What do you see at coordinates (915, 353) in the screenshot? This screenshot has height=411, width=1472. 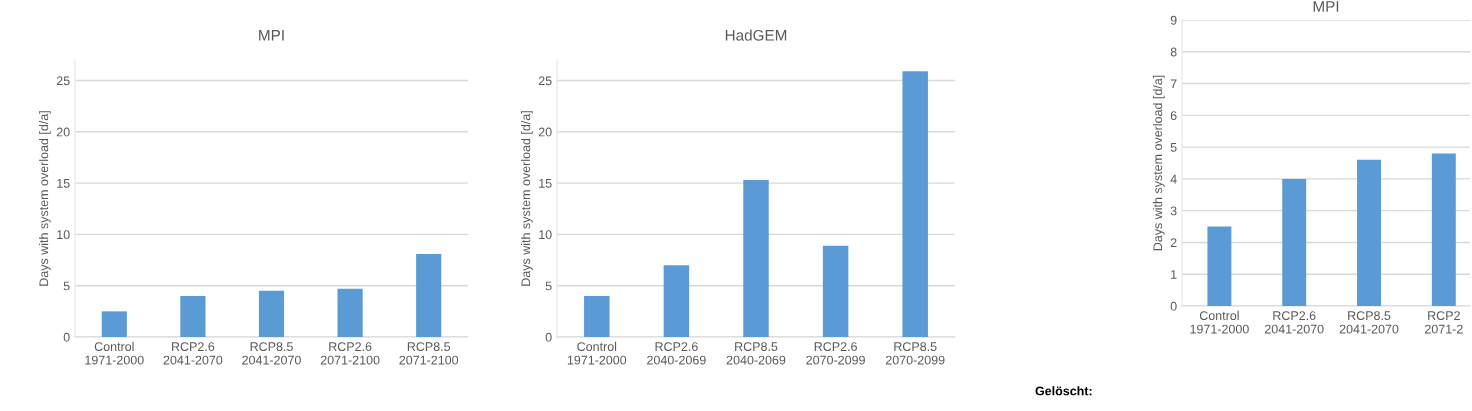 I see `x-tick-label: RCP8.5 2070-2099` at bounding box center [915, 353].